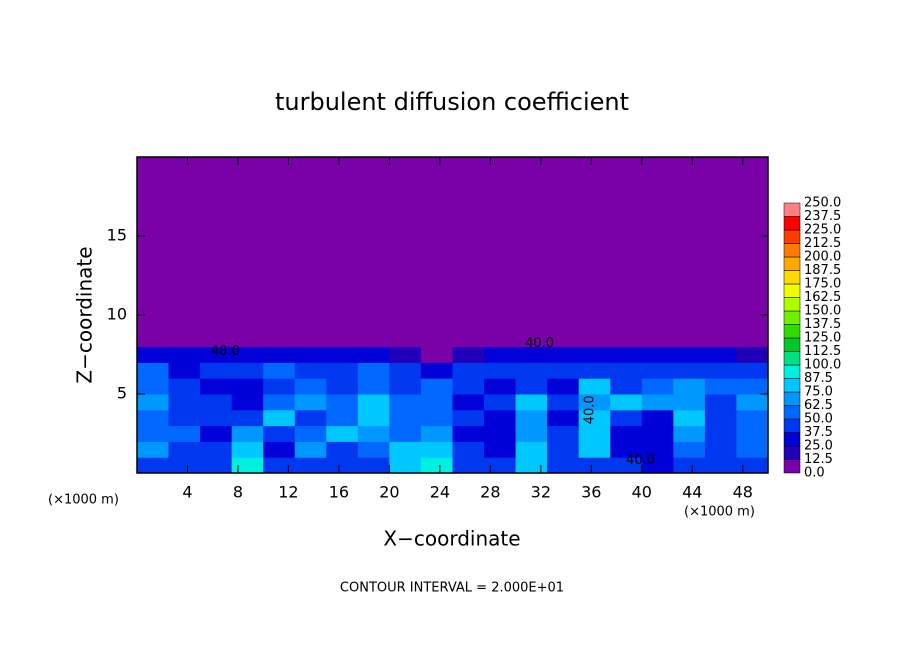 The width and height of the screenshot is (904, 654). I want to click on x-axis-label: X−coordinate, so click(451, 539).